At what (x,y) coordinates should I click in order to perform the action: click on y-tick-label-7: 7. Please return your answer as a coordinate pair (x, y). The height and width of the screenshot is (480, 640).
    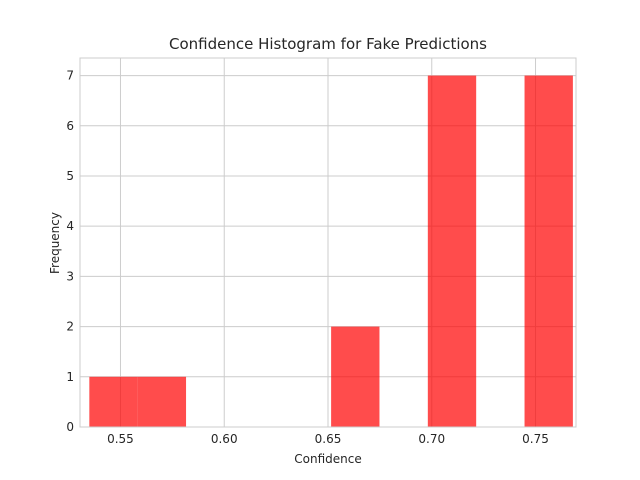
    Looking at the image, I should click on (70, 76).